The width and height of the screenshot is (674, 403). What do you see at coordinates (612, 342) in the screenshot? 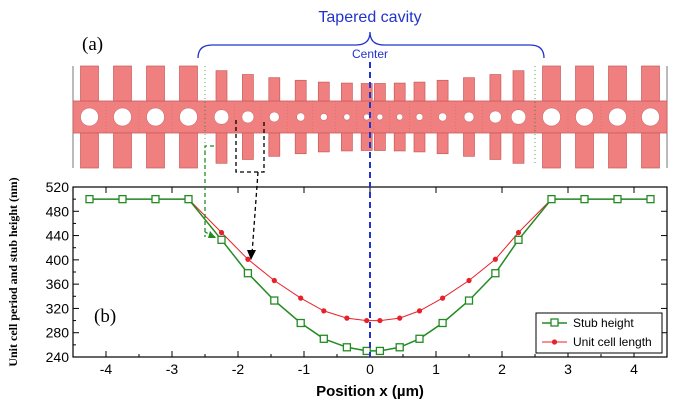
I see `legend-unit-label: Unit cell length` at bounding box center [612, 342].